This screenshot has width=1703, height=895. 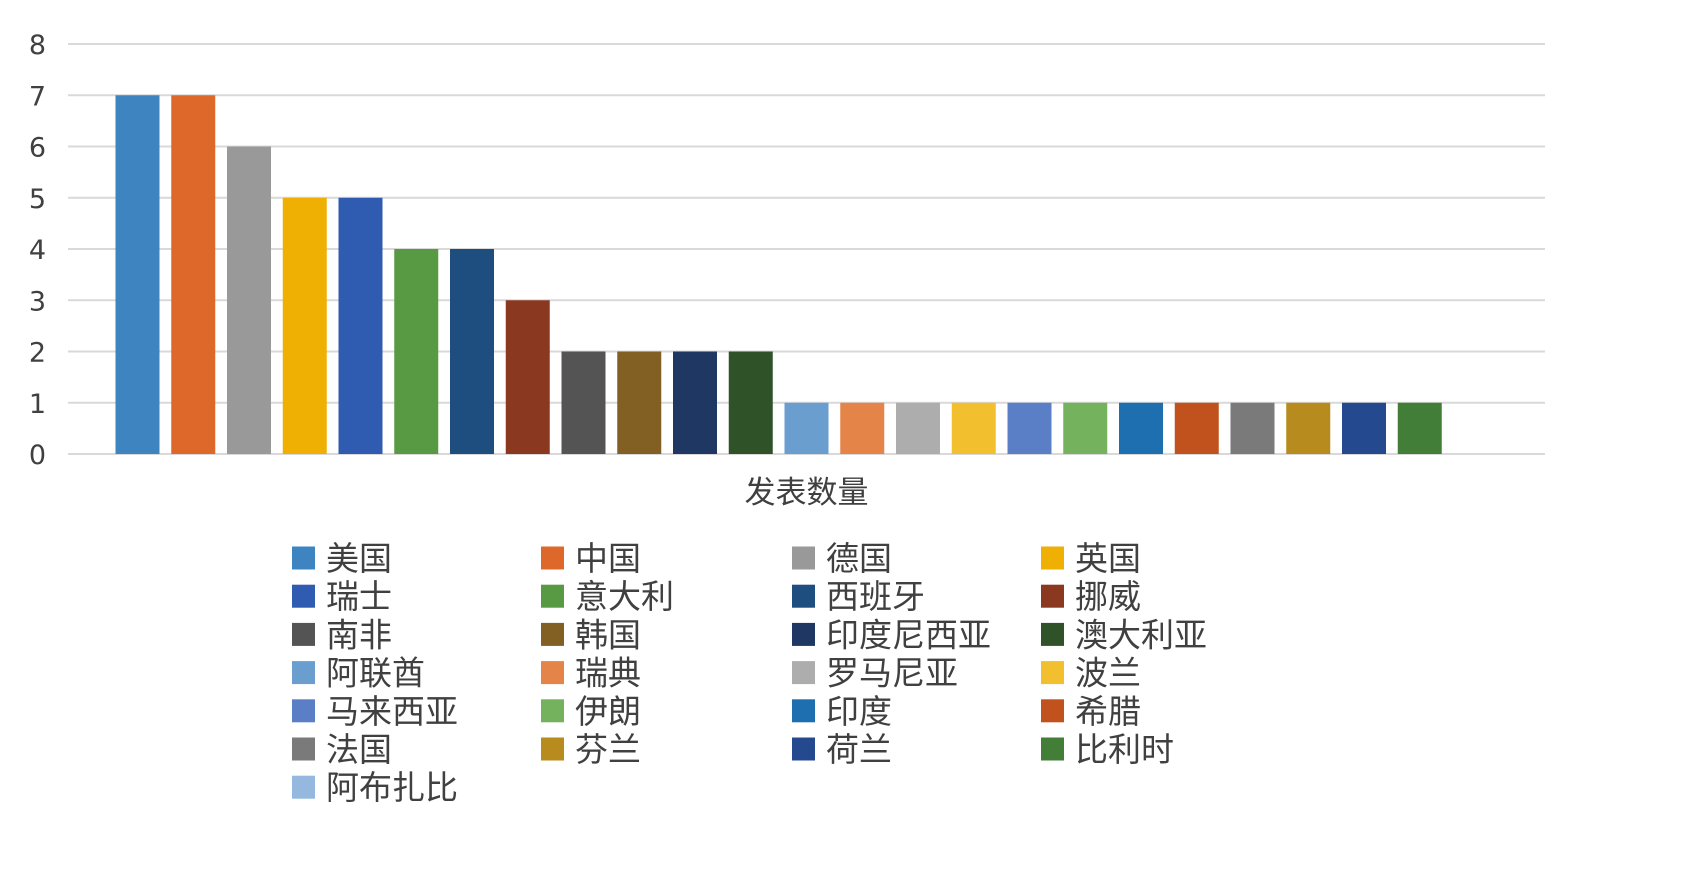 I want to click on y-tick-label: 2, so click(x=37, y=353).